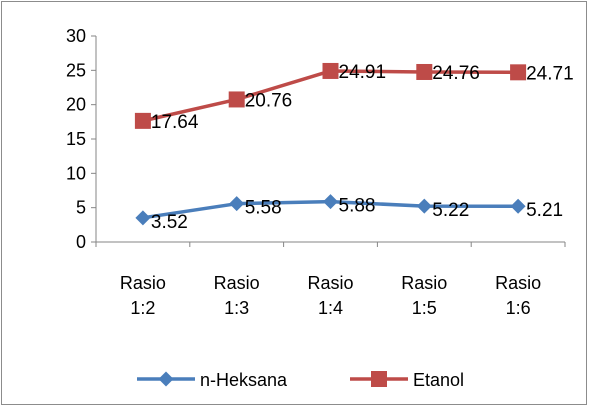  What do you see at coordinates (456, 73) in the screenshot?
I see `data-label: 24.76` at bounding box center [456, 73].